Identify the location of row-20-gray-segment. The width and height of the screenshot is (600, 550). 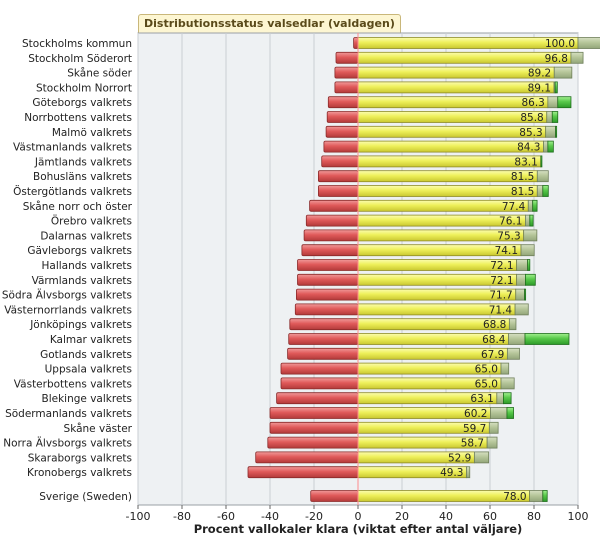
(517, 339).